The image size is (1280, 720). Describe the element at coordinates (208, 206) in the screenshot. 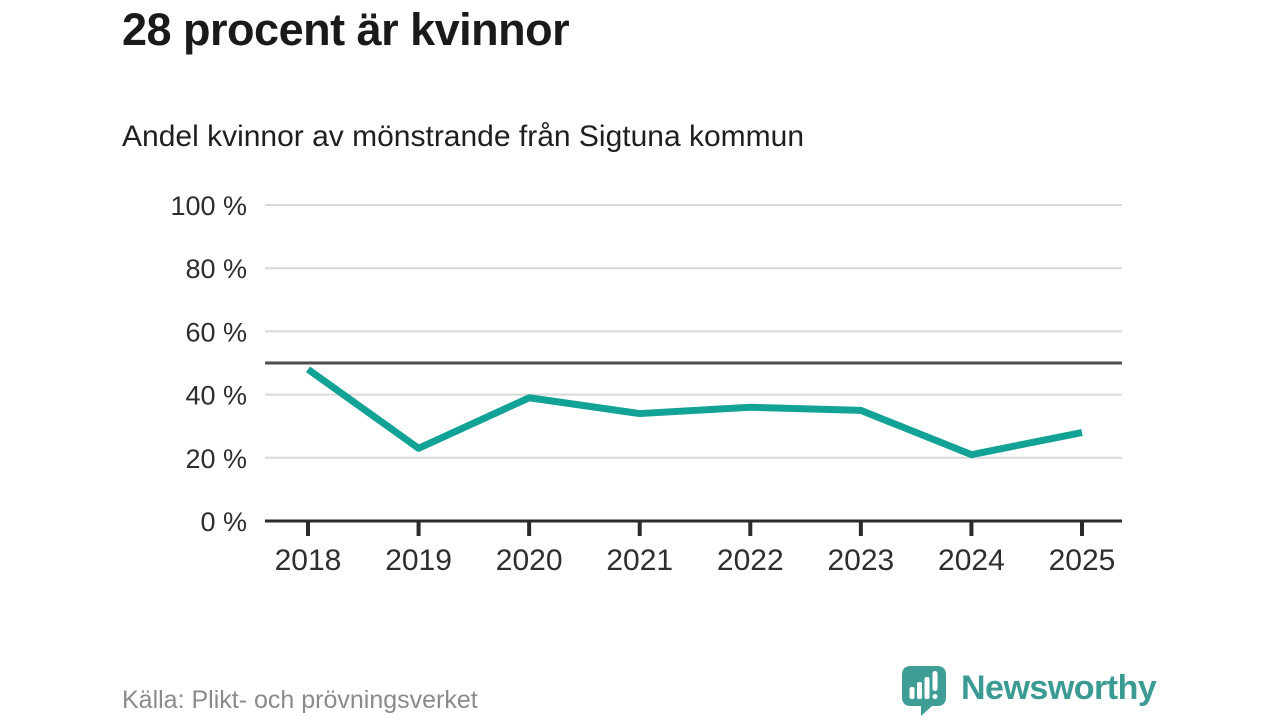

I see `y-tick-label: 100 %` at that location.